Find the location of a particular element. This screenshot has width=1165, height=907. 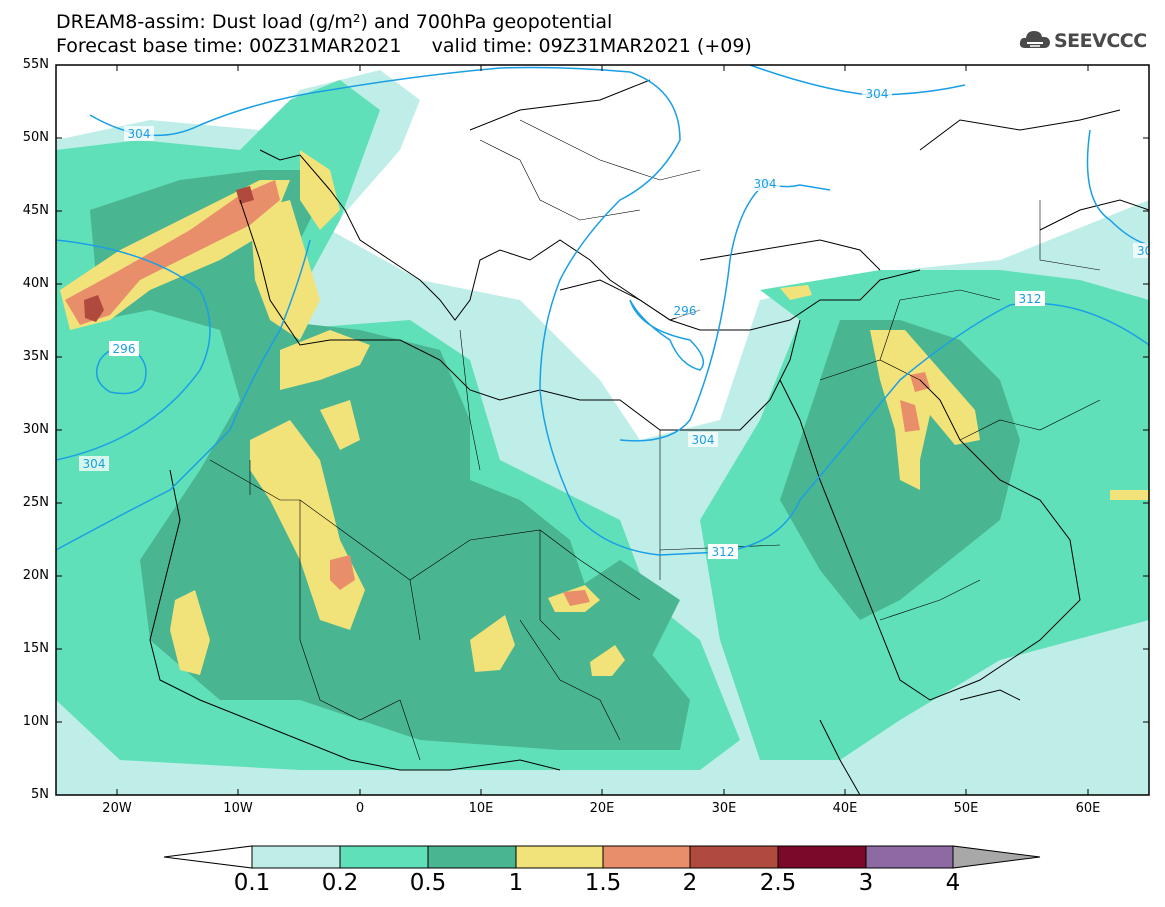

lon-label: 30E is located at coordinates (724, 808).